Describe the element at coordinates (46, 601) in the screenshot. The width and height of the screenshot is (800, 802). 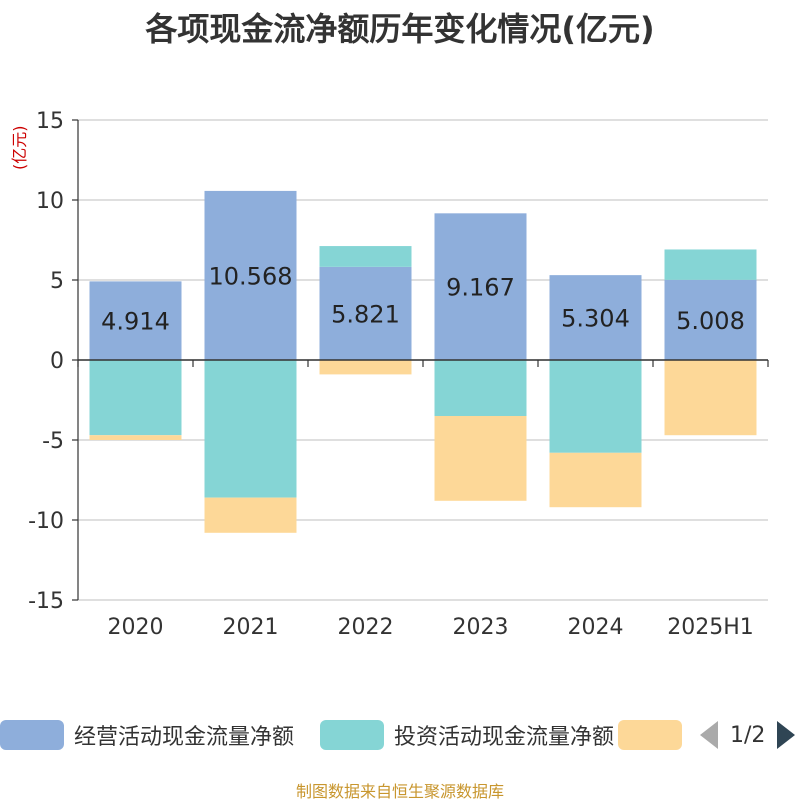
I see `y-tick-label: -15` at that location.